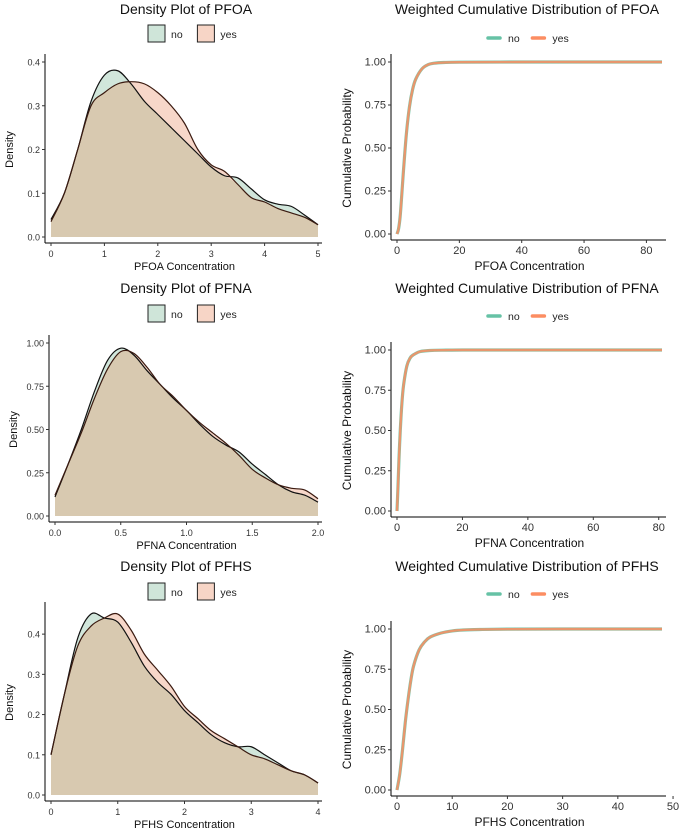  Describe the element at coordinates (659, 528) in the screenshot. I see `x-tick-label: 80` at that location.